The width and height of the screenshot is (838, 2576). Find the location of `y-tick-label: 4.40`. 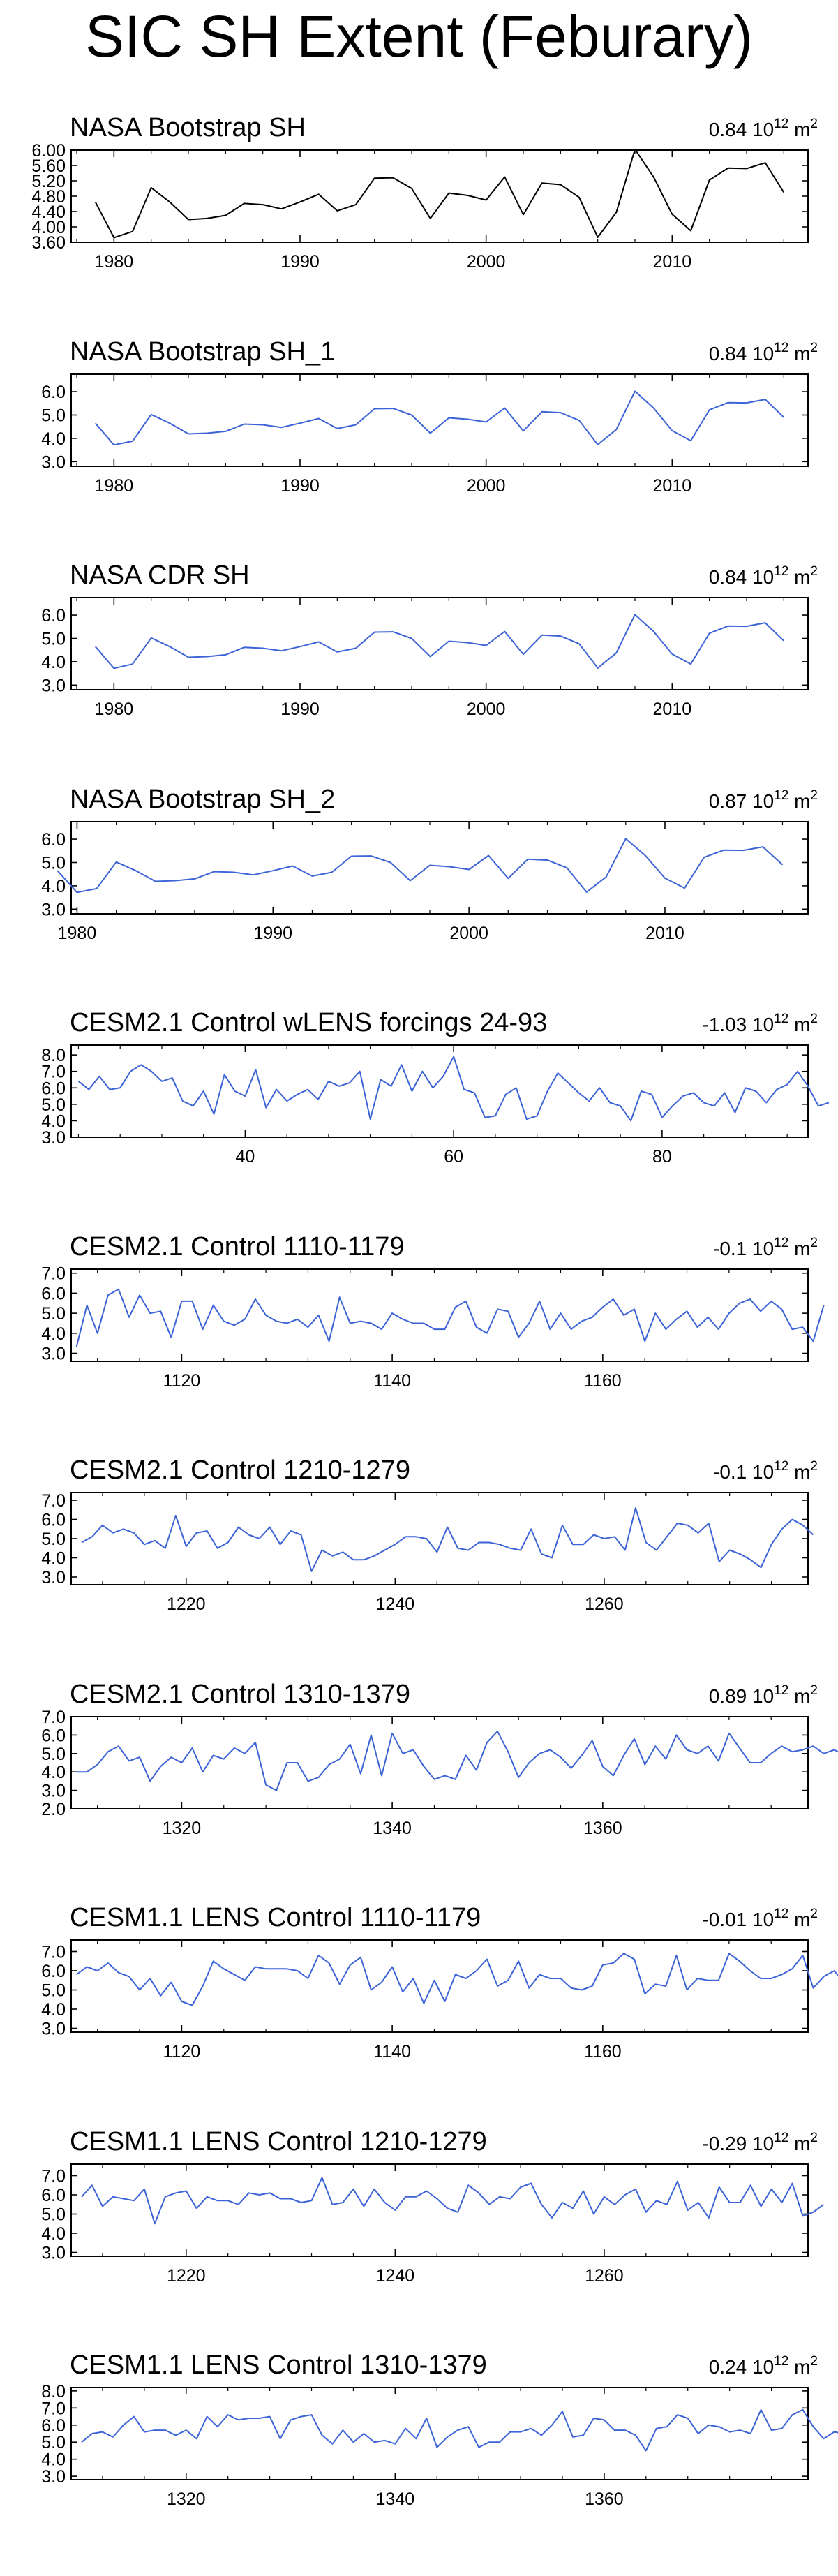

y-tick-label: 4.40 is located at coordinates (48, 212).